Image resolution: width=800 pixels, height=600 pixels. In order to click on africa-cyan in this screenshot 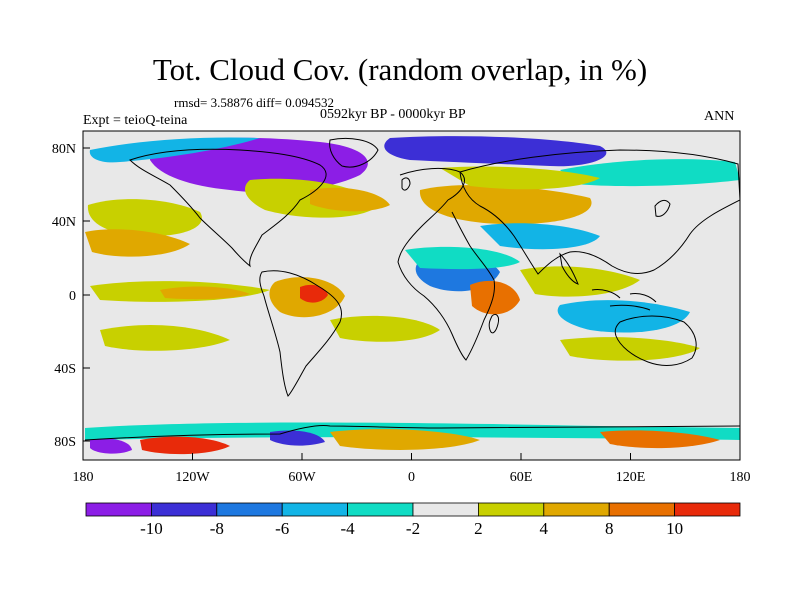, I will do `click(462, 258)`.